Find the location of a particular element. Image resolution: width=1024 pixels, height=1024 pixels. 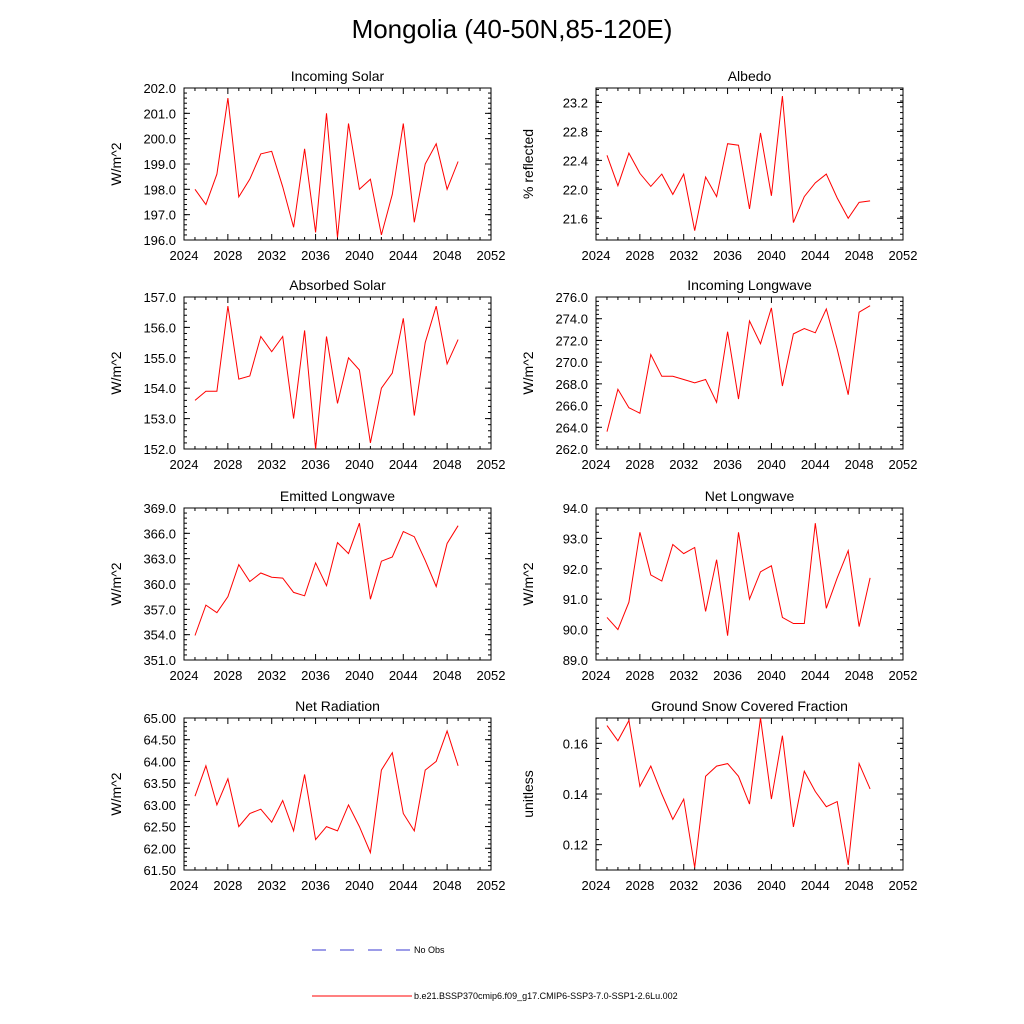

y-tick-label: 351.0 is located at coordinates (159, 660).